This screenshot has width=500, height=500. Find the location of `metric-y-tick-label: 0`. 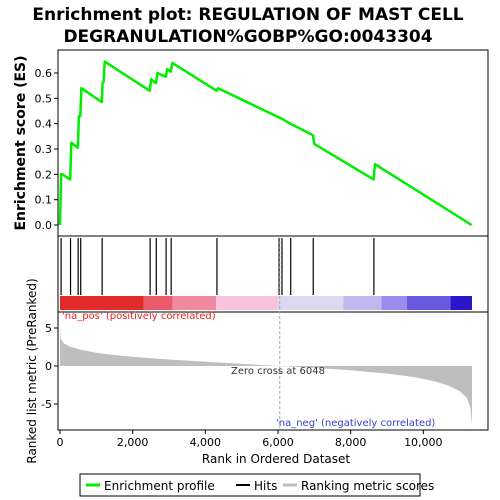

metric-y-tick-label: 0 is located at coordinates (48, 366).